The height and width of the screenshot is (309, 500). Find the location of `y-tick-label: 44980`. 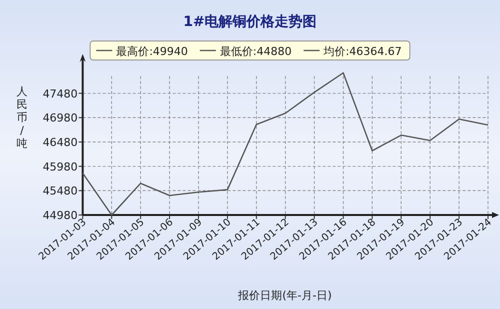

y-tick-label: 44980 is located at coordinates (60, 215).